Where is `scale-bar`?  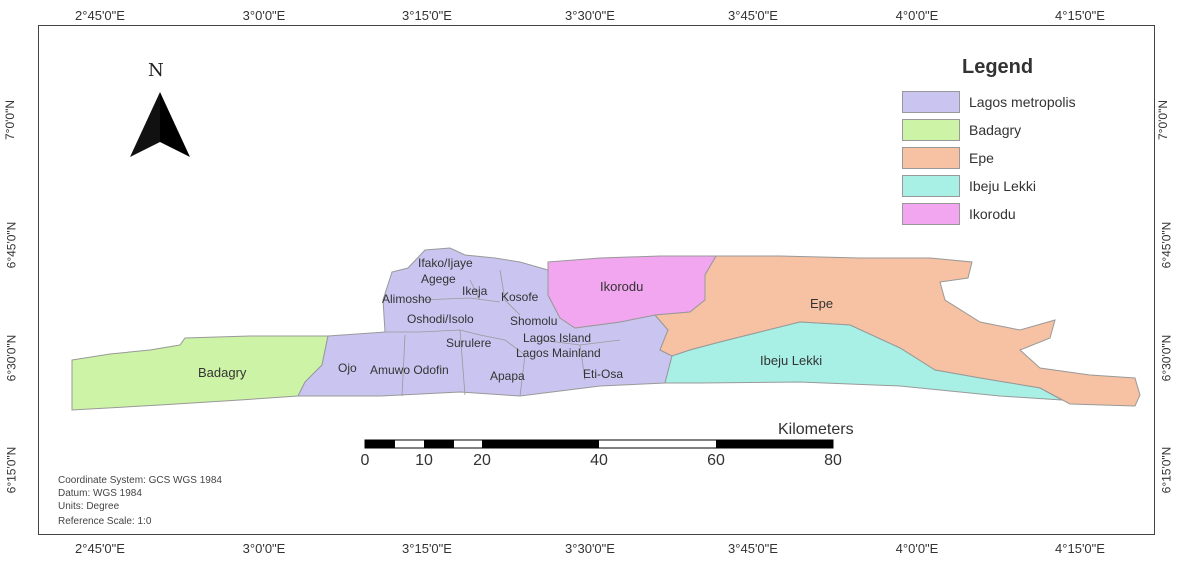 scale-bar is located at coordinates (599, 444).